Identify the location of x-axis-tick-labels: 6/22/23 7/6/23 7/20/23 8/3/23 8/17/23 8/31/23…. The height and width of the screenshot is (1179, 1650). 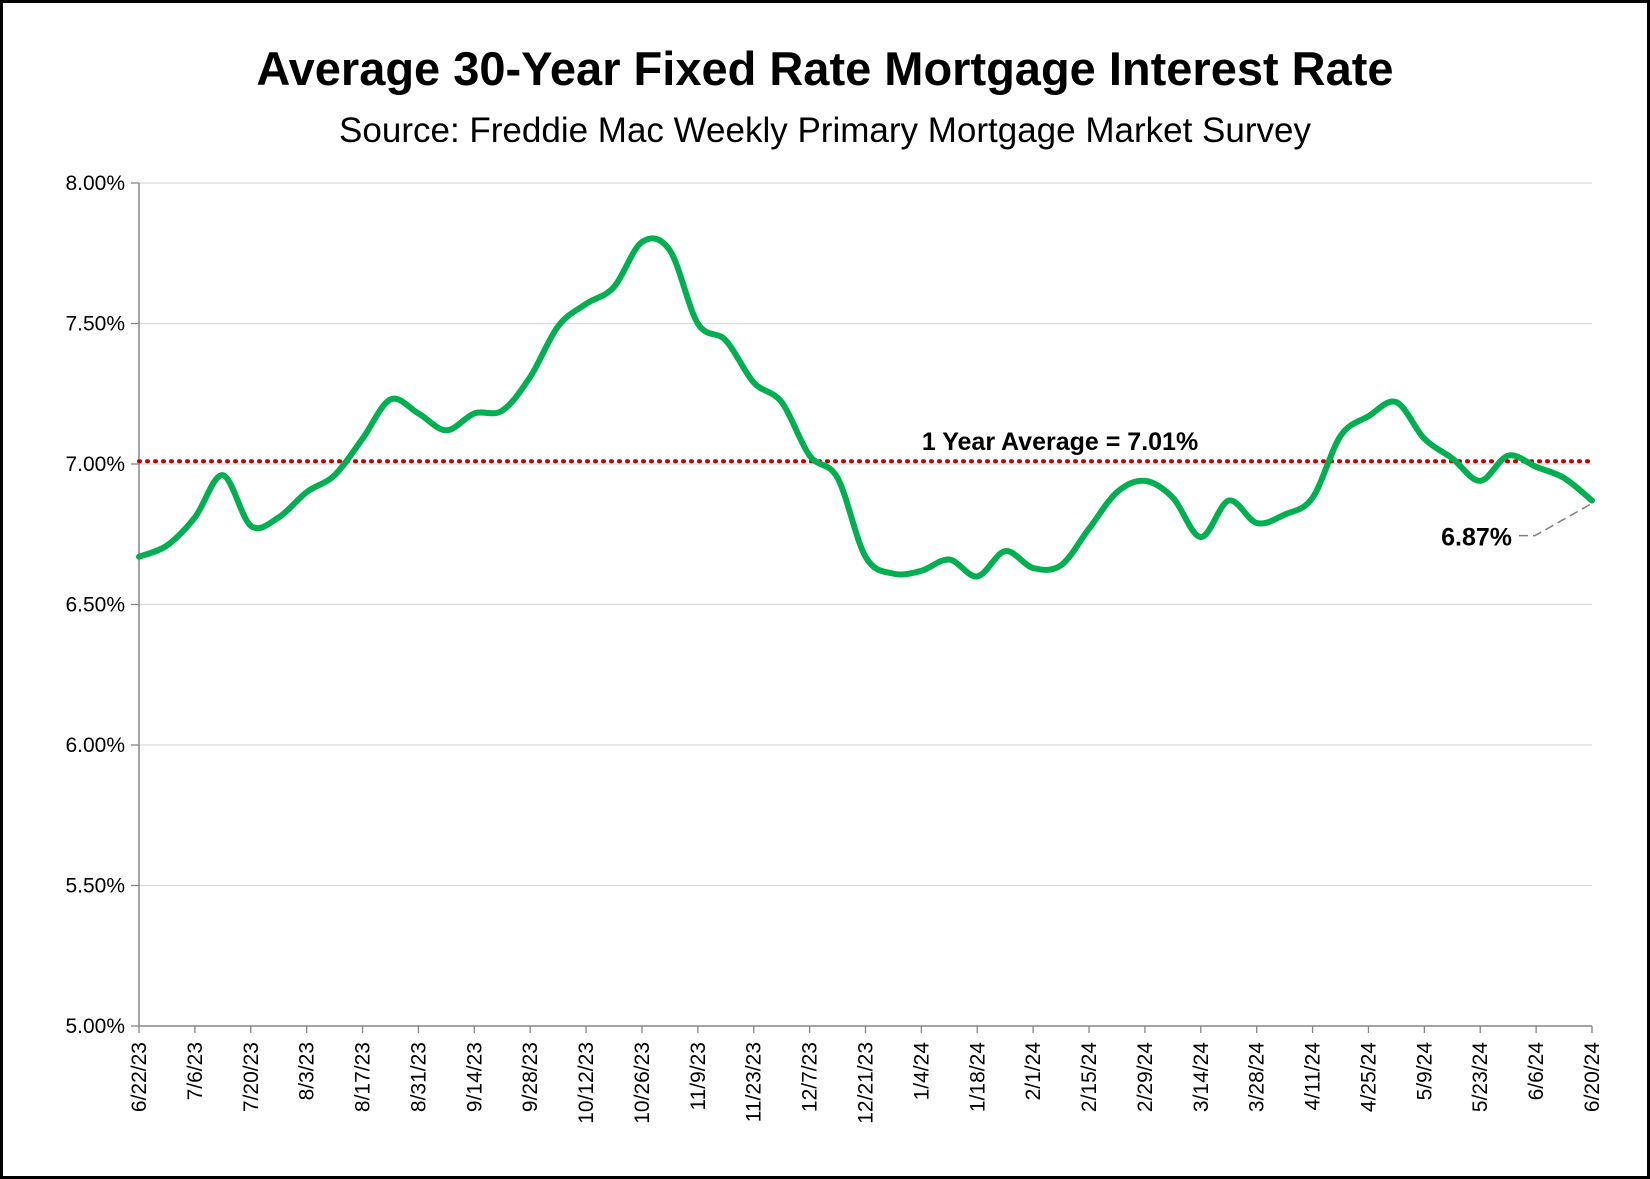
(866, 1083).